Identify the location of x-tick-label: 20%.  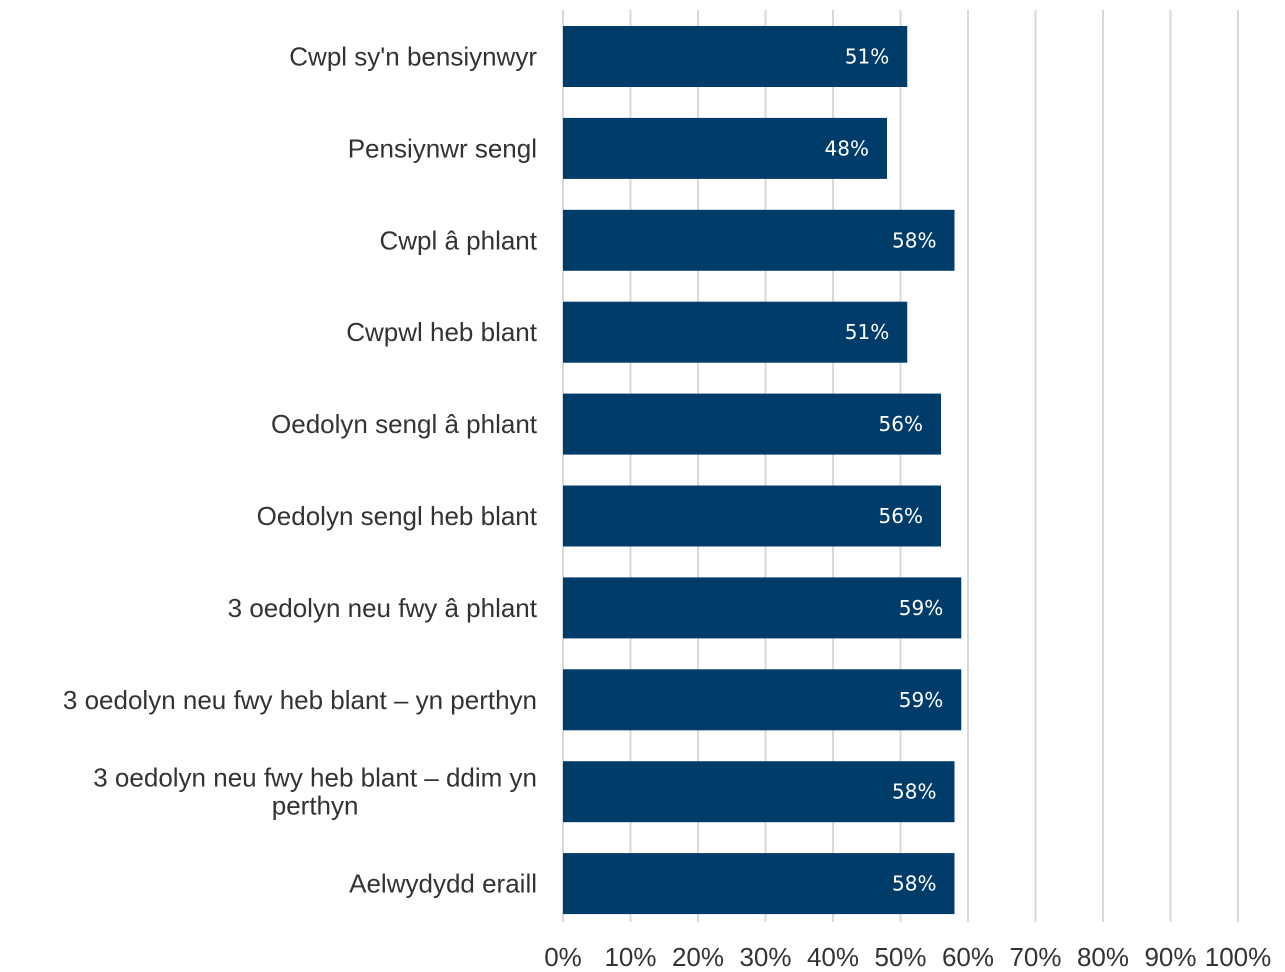
(698, 957).